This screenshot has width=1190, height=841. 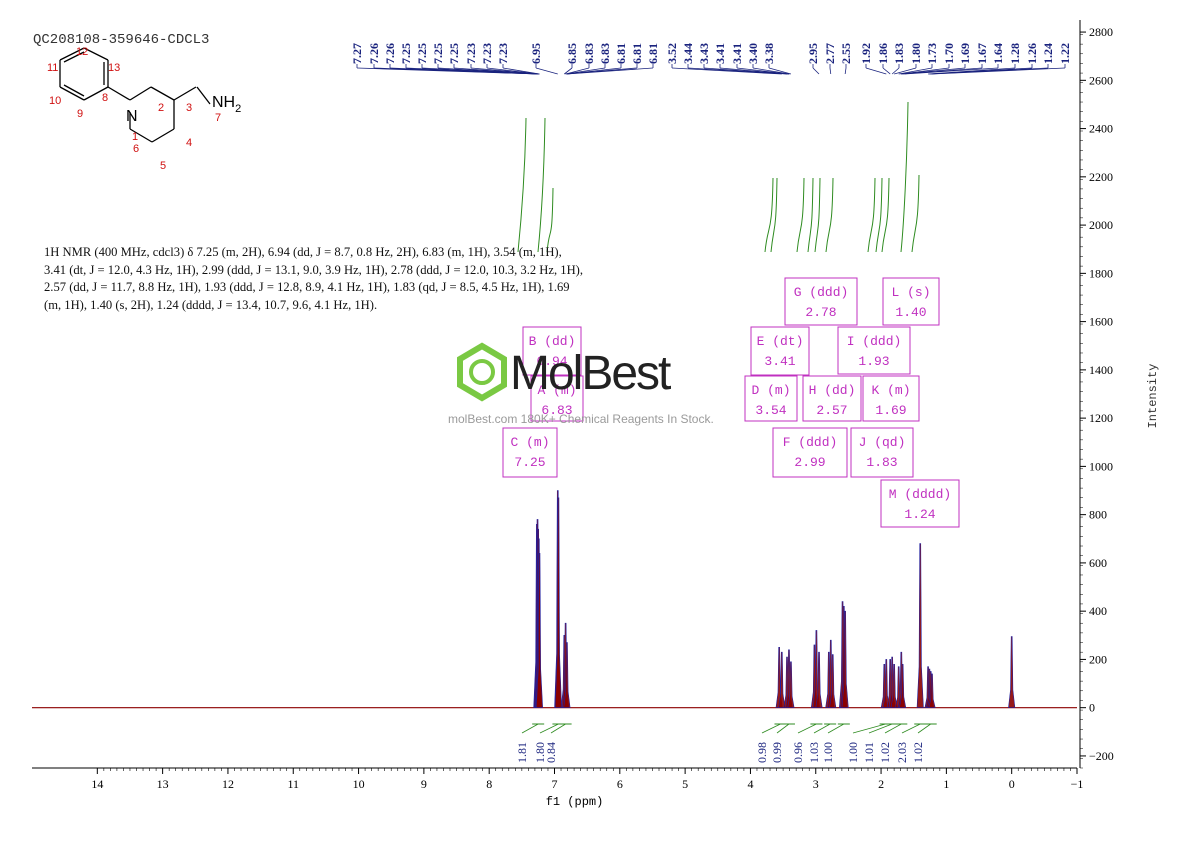 What do you see at coordinates (52, 68) in the screenshot?
I see `atom-number: 11` at bounding box center [52, 68].